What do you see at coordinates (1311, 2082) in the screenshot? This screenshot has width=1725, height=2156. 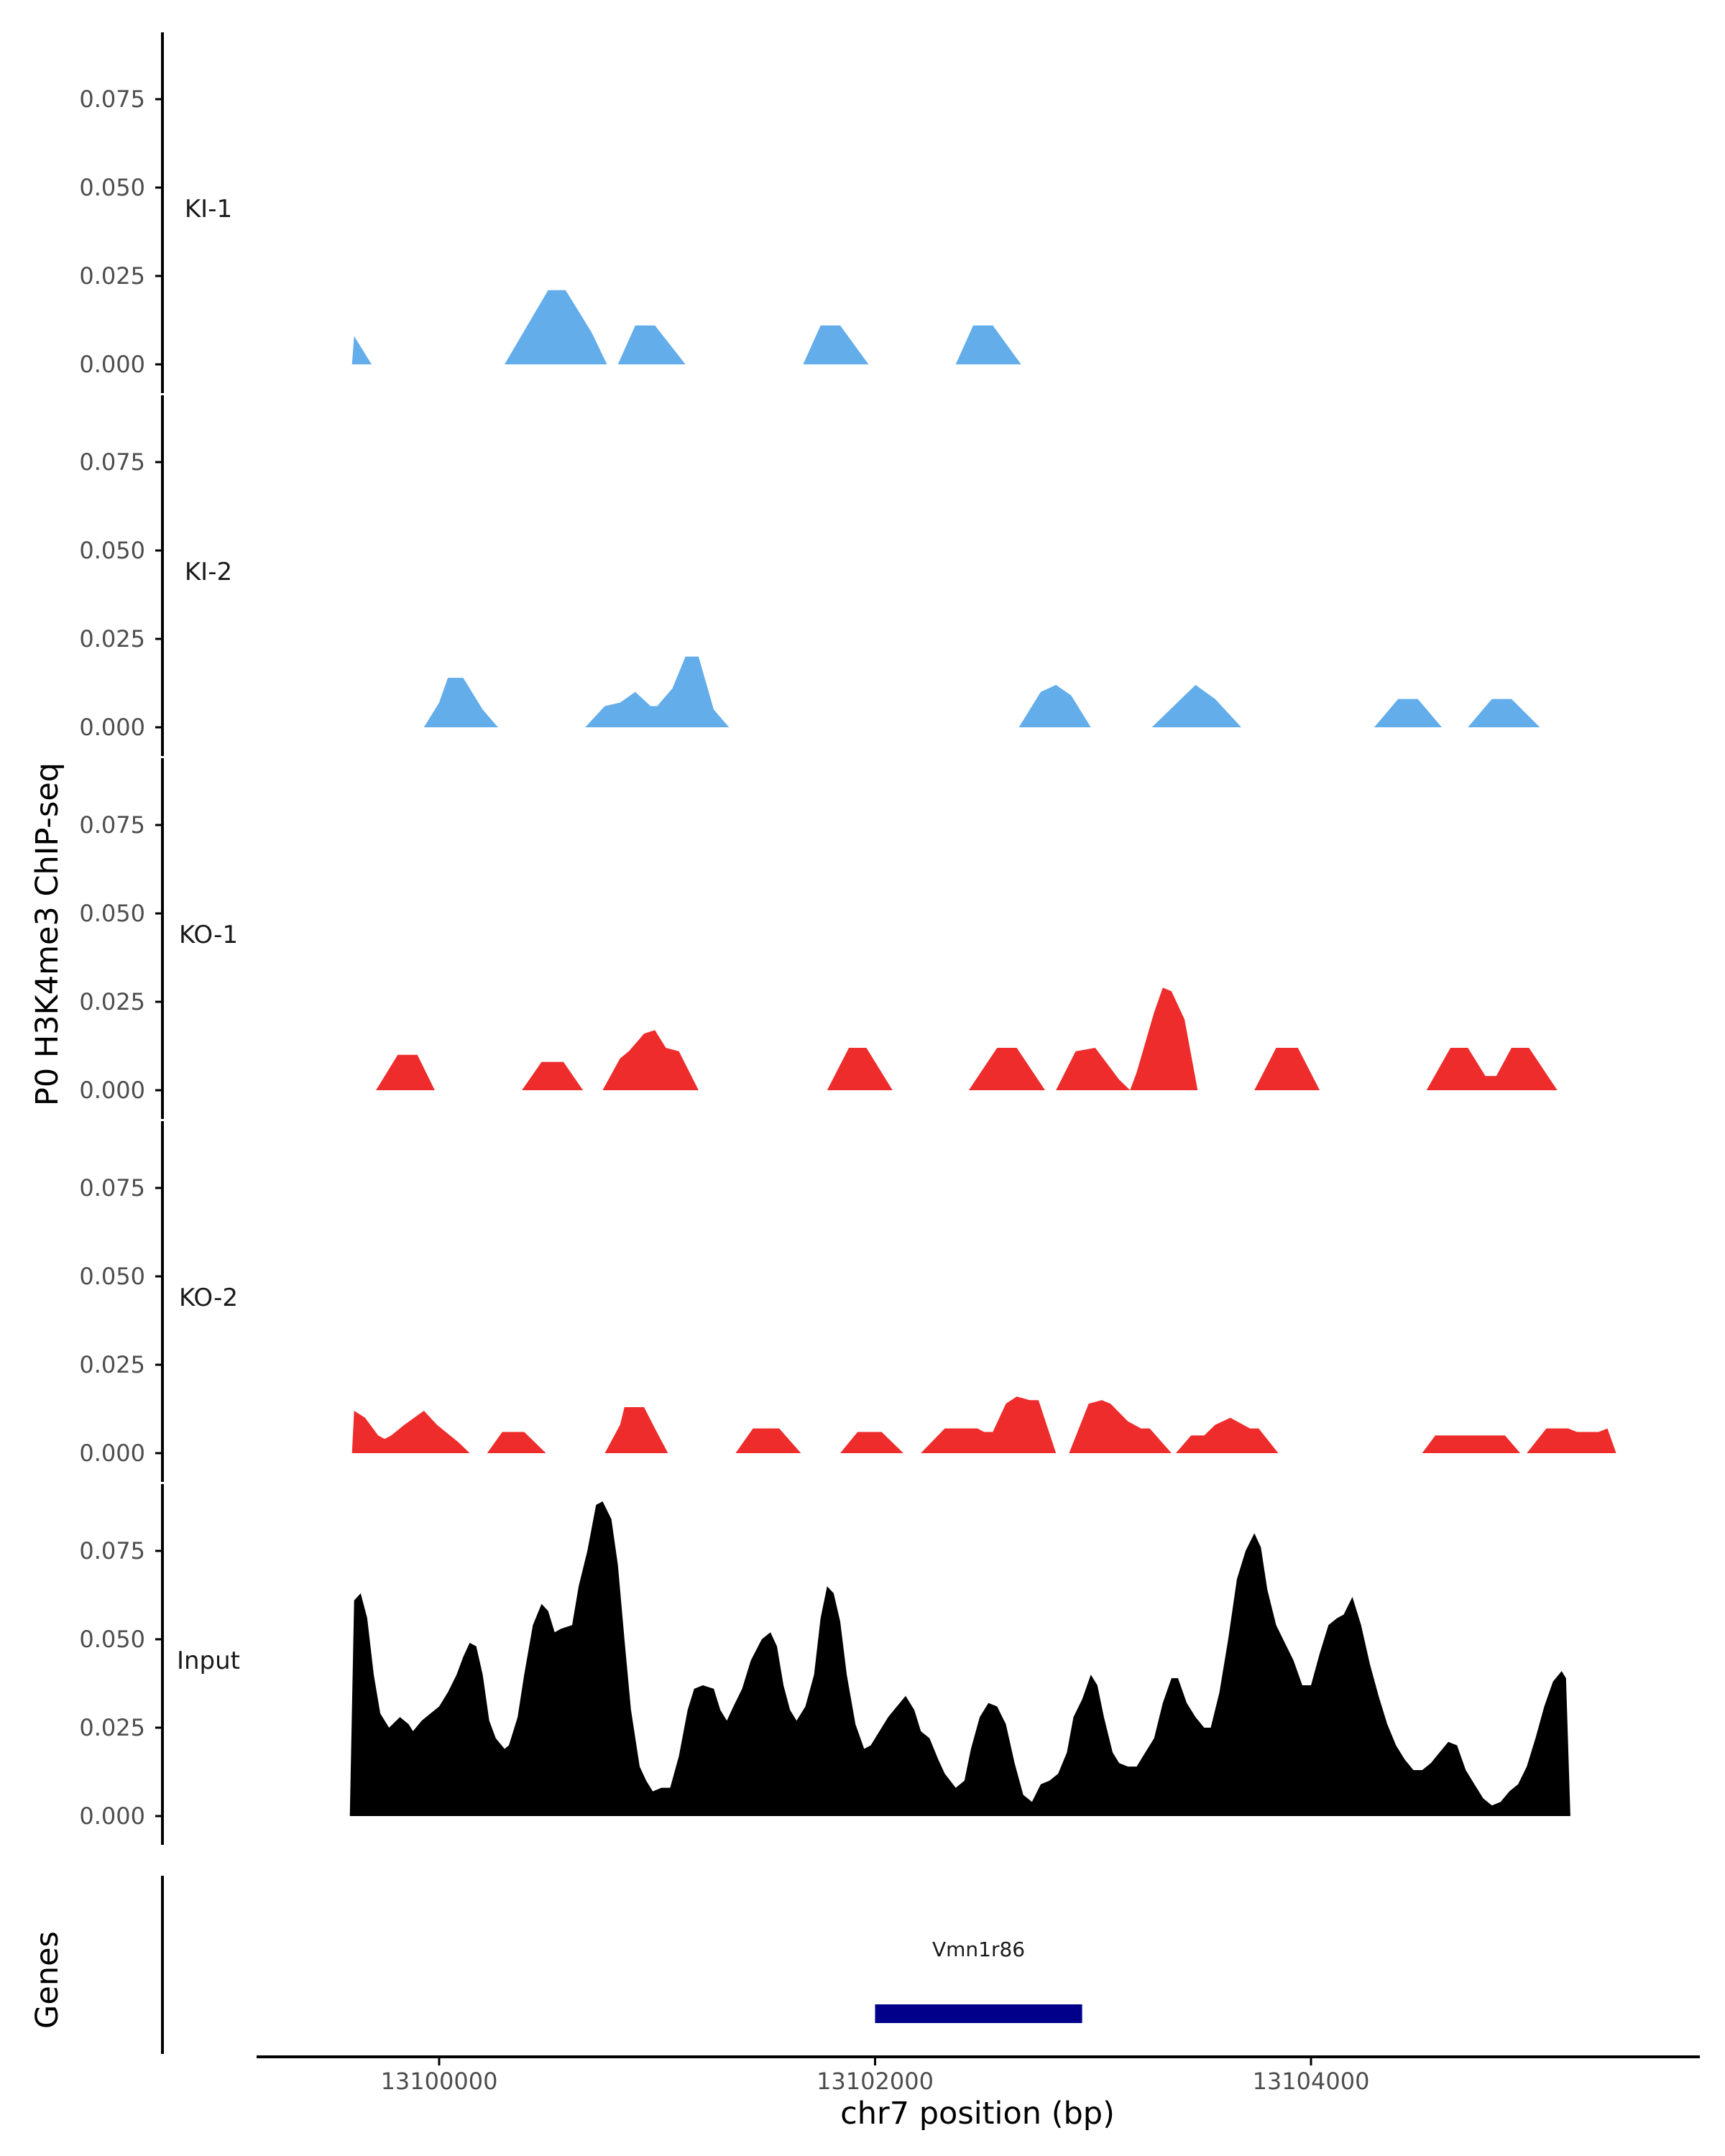 I see `x-tick-label: 13104000` at bounding box center [1311, 2082].